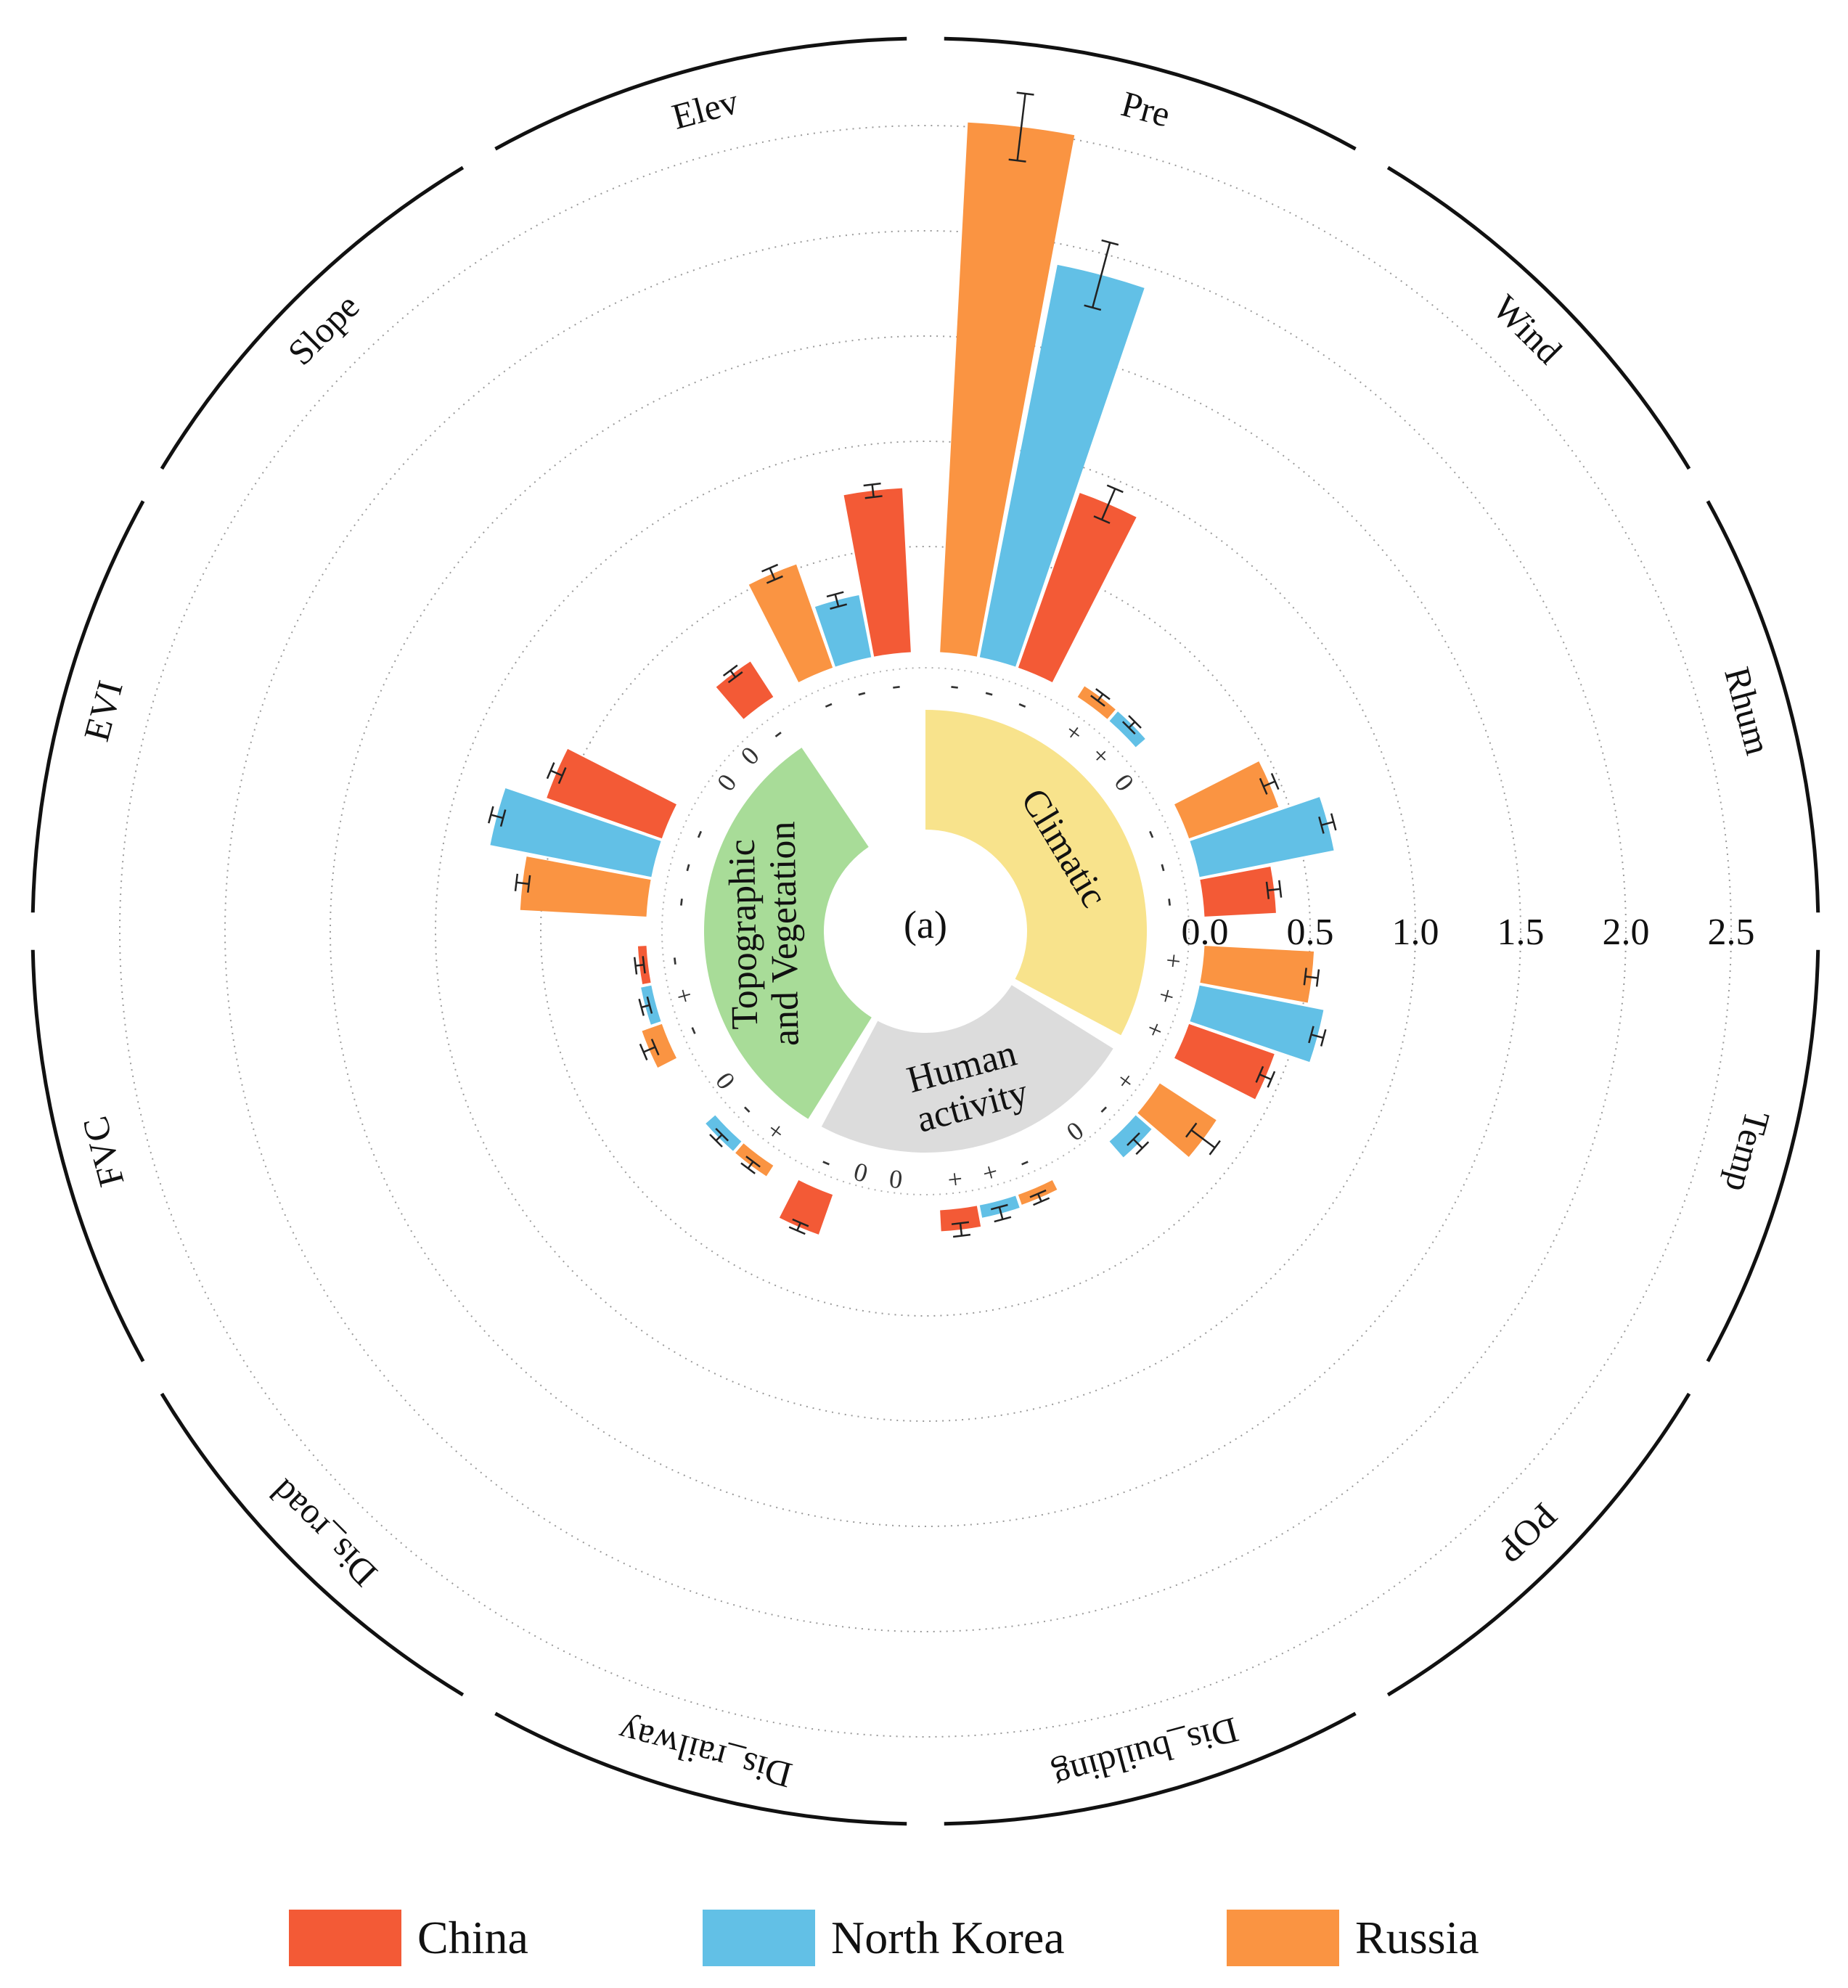  Describe the element at coordinates (1748, 711) in the screenshot. I see `category-label-rhum: Rhum` at that location.